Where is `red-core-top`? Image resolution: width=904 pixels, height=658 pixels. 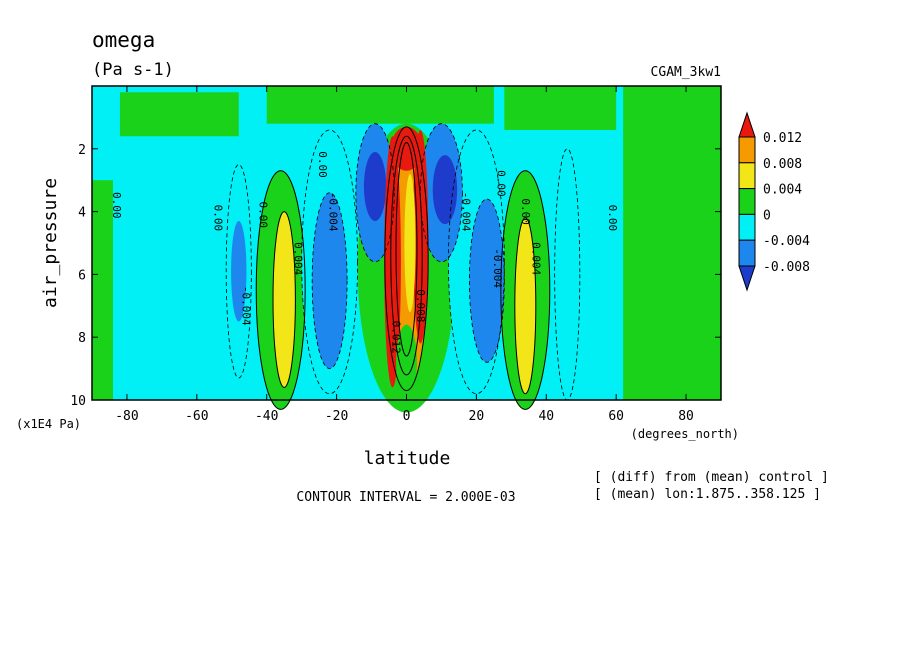
red-core-top is located at coordinates (406, 148).